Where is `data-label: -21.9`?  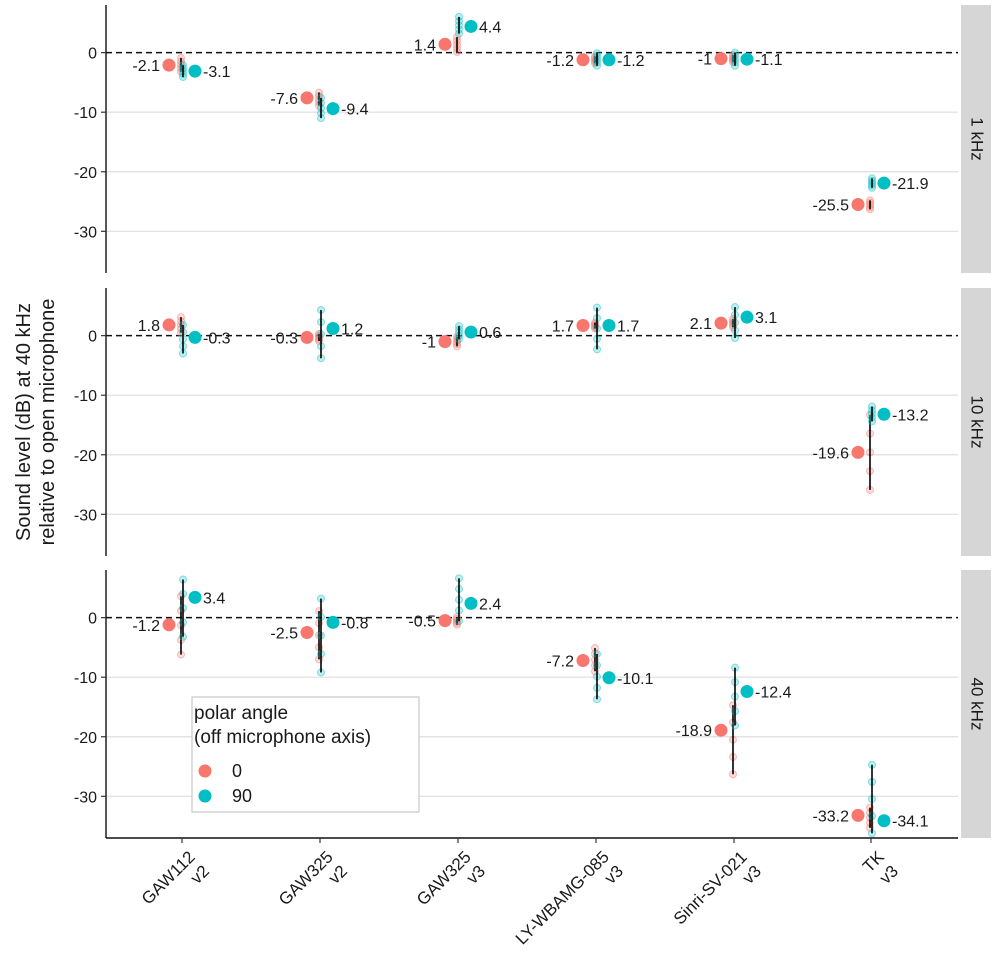
data-label: -21.9 is located at coordinates (910, 184).